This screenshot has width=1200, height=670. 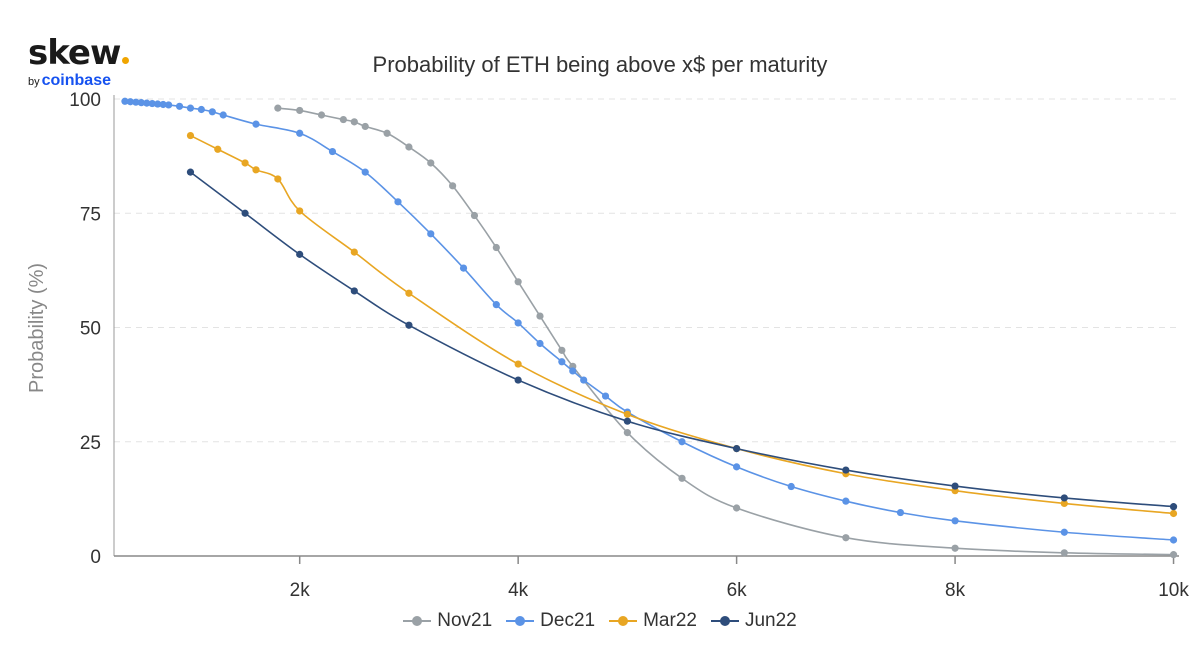 What do you see at coordinates (550, 621) in the screenshot?
I see `legend-item-dec21: Dec21` at bounding box center [550, 621].